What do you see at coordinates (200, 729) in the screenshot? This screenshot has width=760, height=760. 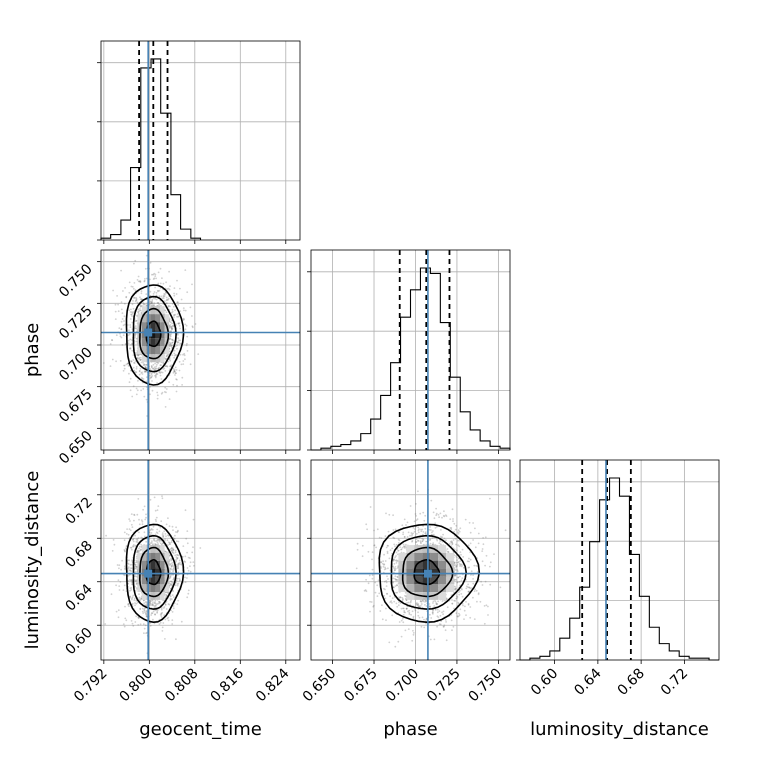 I see `x-axis-label: geocent_time` at bounding box center [200, 729].